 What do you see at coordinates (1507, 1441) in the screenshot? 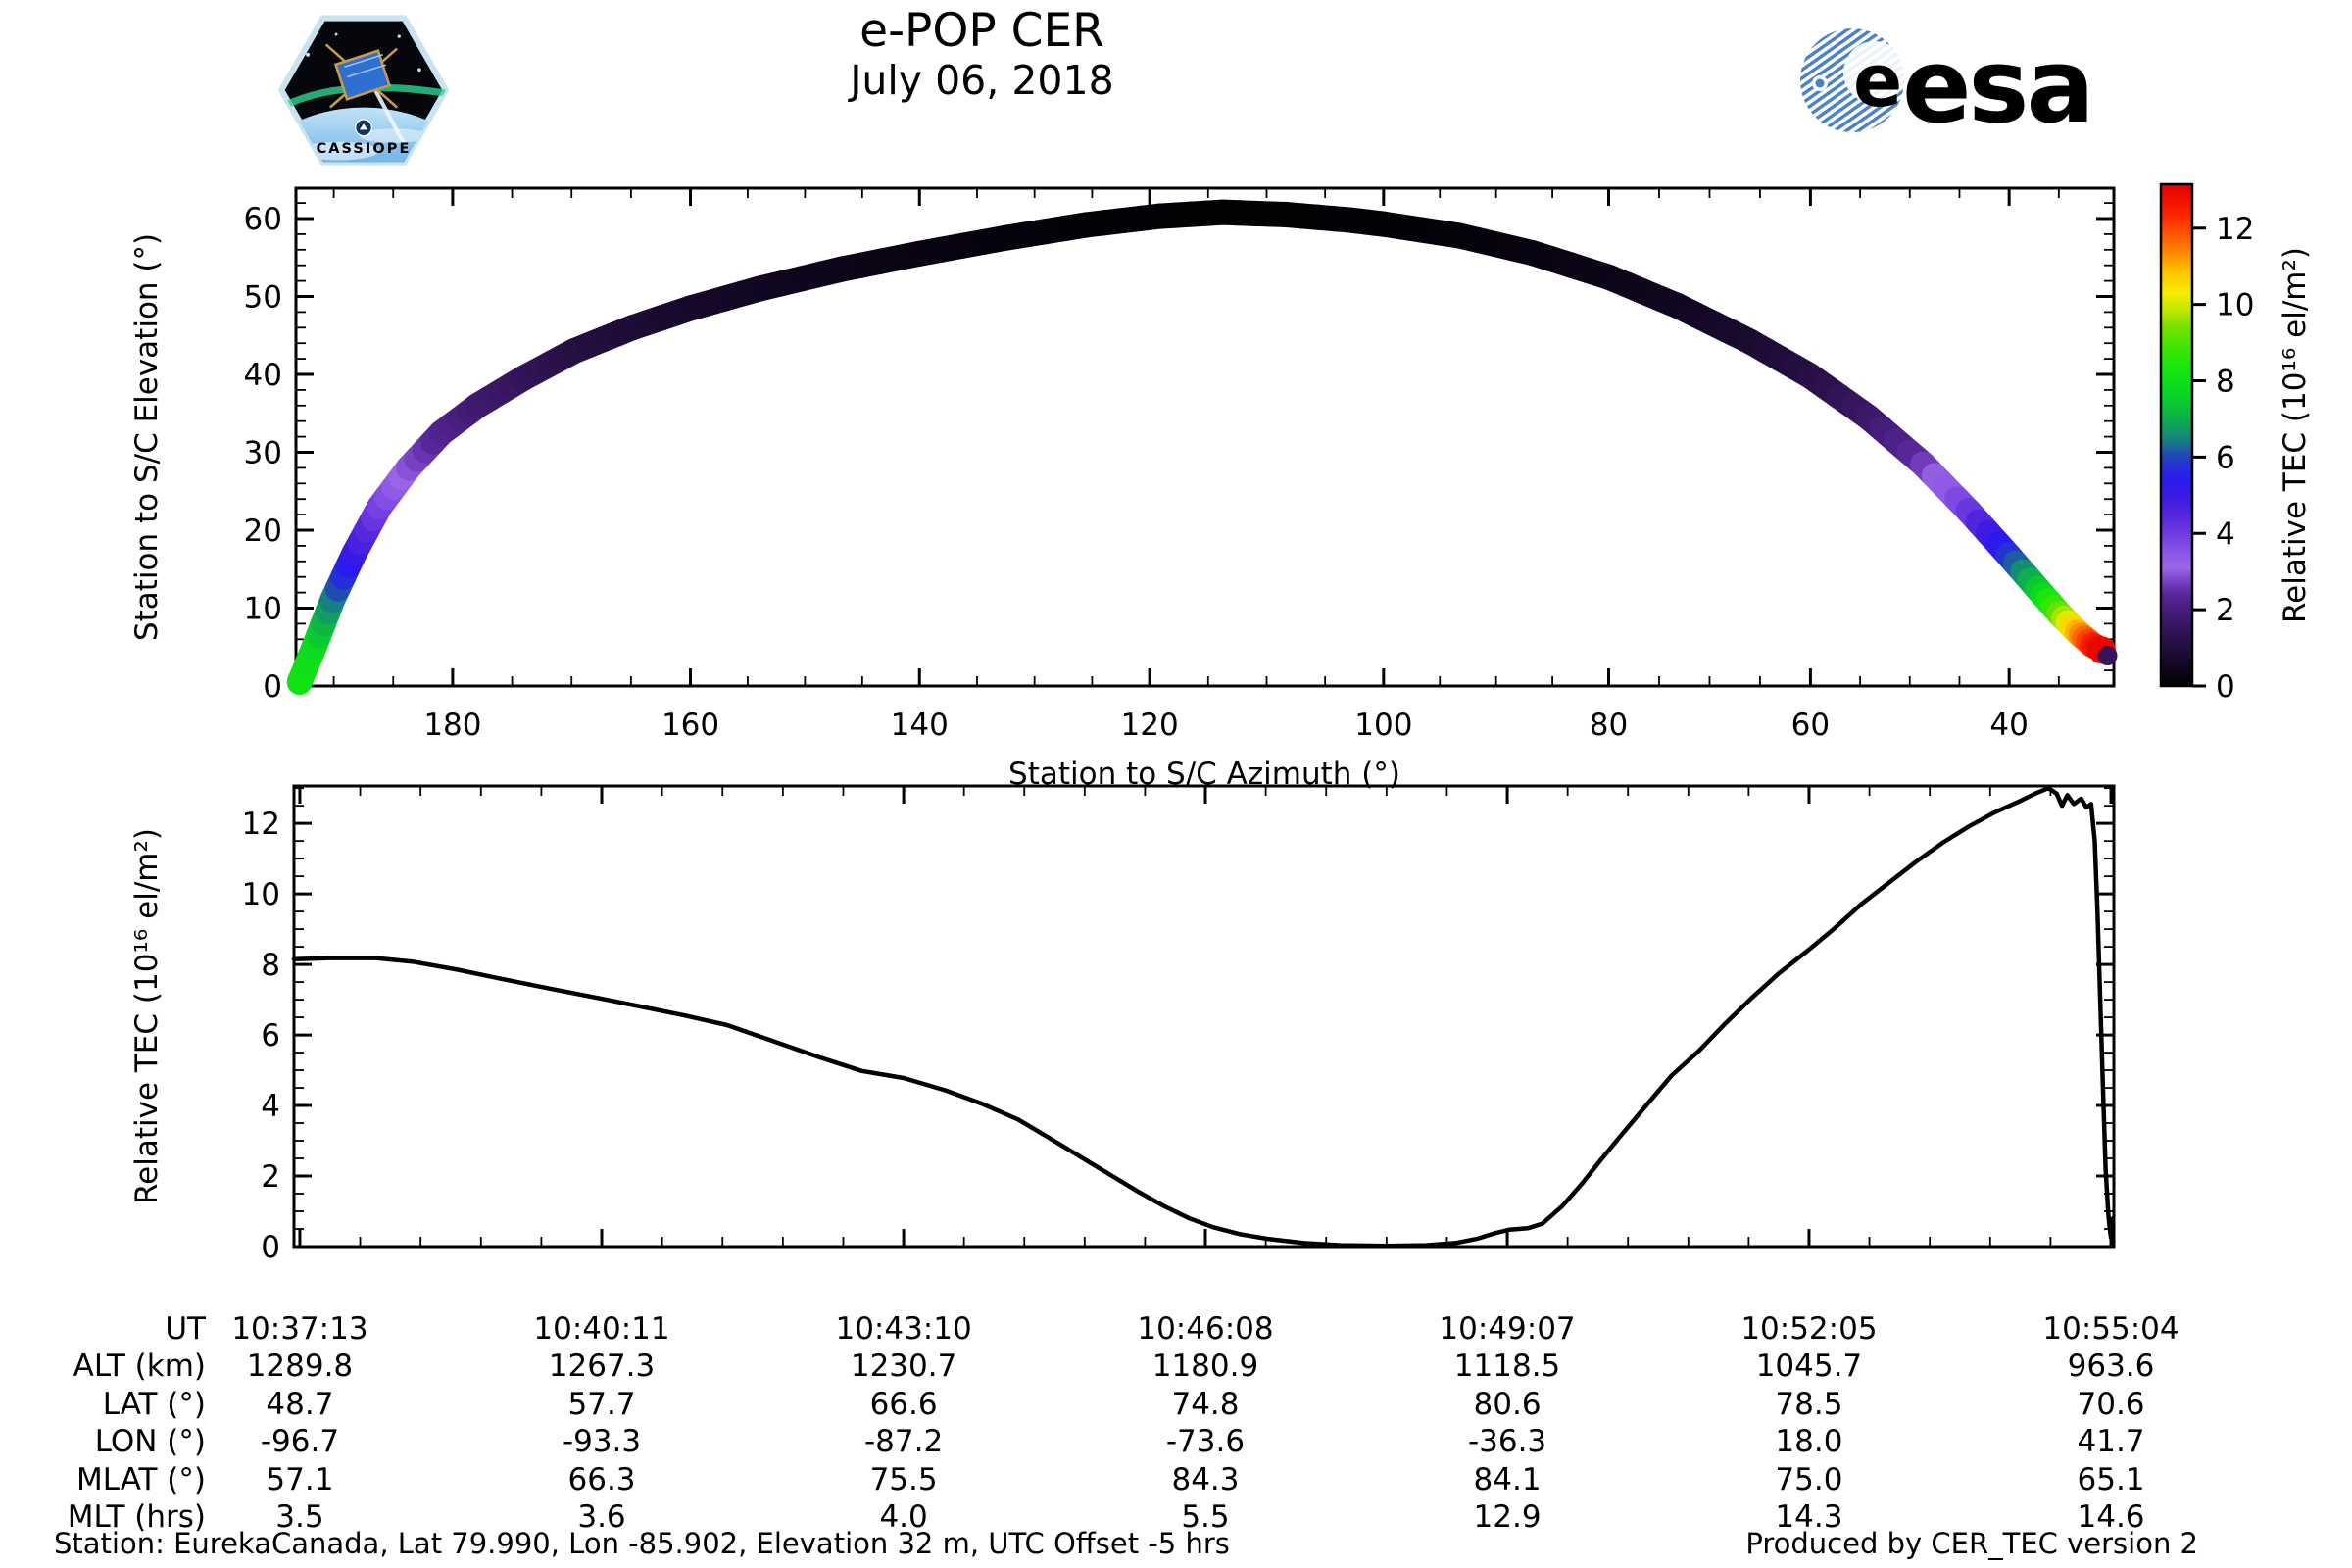
I see `table-cell: -36.3` at bounding box center [1507, 1441].